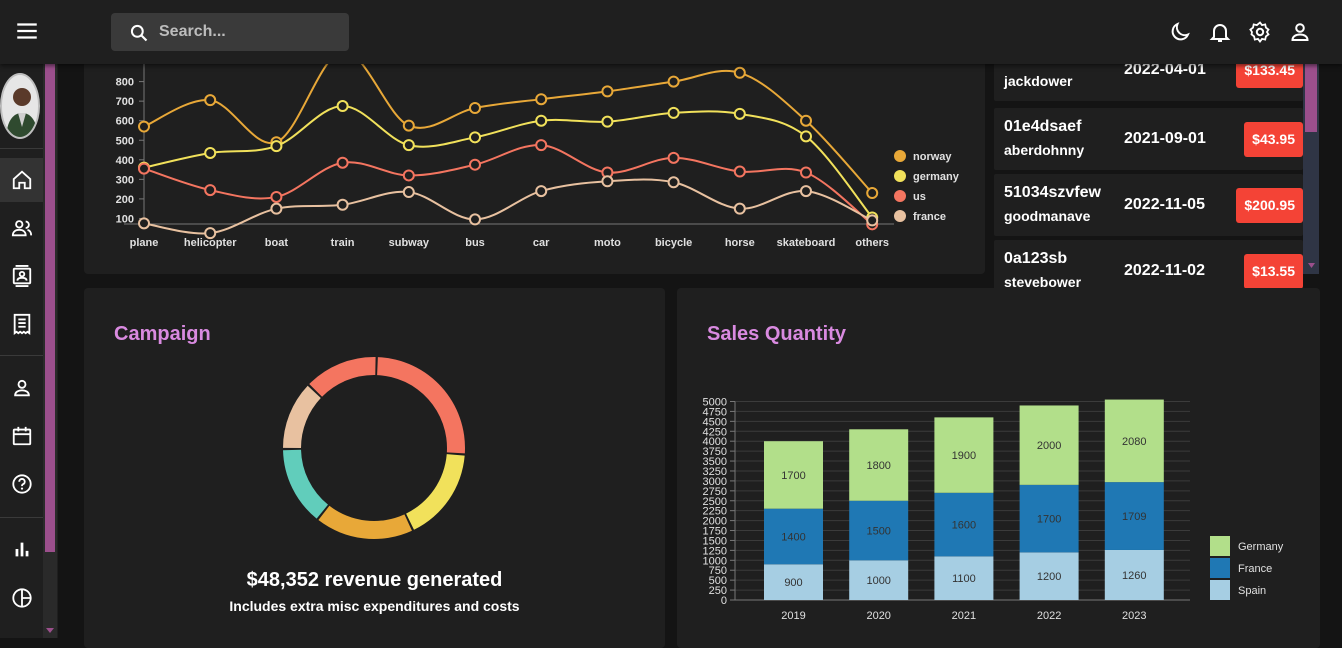 This screenshot has height=648, width=1342. I want to click on sidebar-item-dashboard, so click(21, 180).